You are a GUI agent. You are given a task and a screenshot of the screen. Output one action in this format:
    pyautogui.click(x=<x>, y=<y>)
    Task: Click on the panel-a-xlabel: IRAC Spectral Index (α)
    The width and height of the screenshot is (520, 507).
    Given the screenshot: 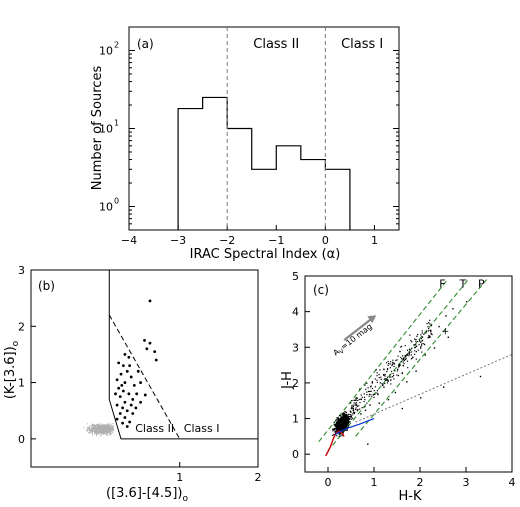 What is the action you would take?
    pyautogui.click(x=265, y=254)
    